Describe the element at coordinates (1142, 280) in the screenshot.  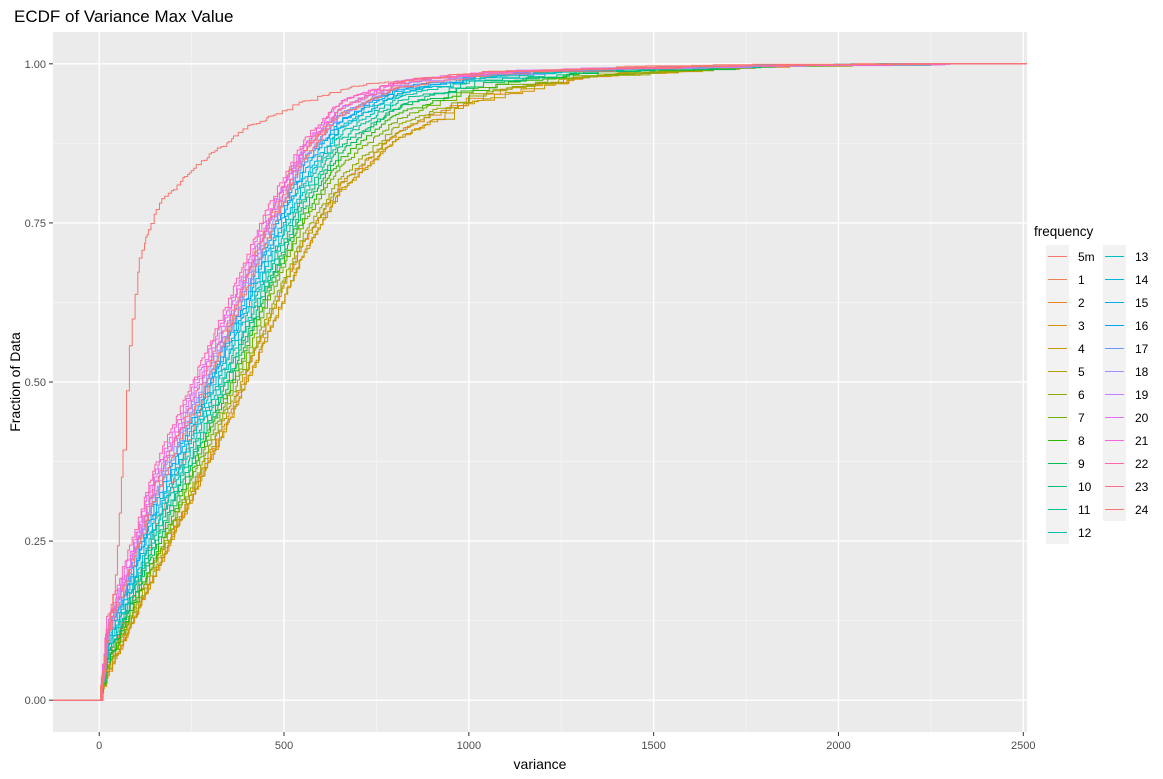
I see `legend-label-14: 14` at that location.